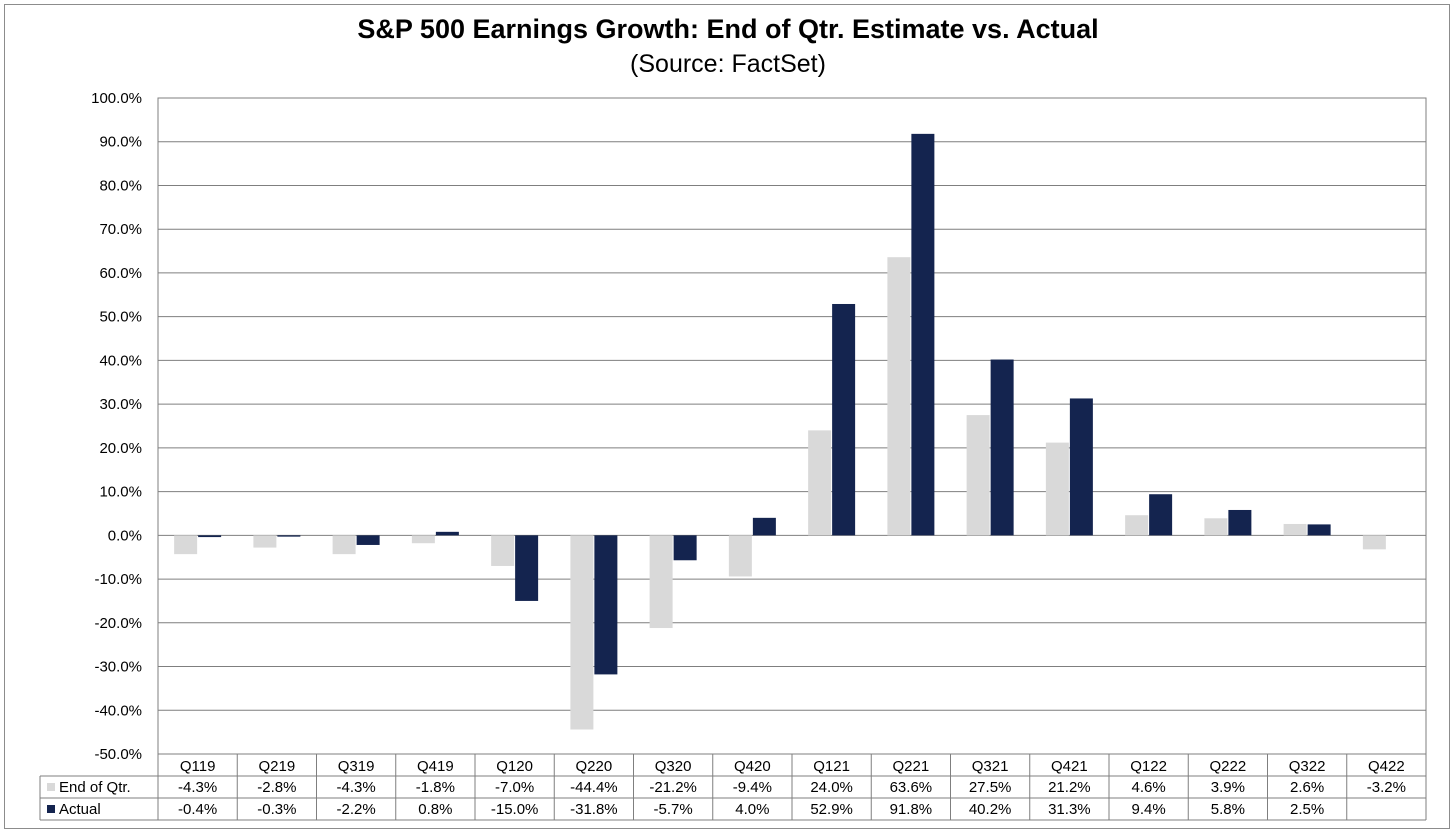  Describe the element at coordinates (831, 766) in the screenshot. I see `x-category-label: Q121` at that location.